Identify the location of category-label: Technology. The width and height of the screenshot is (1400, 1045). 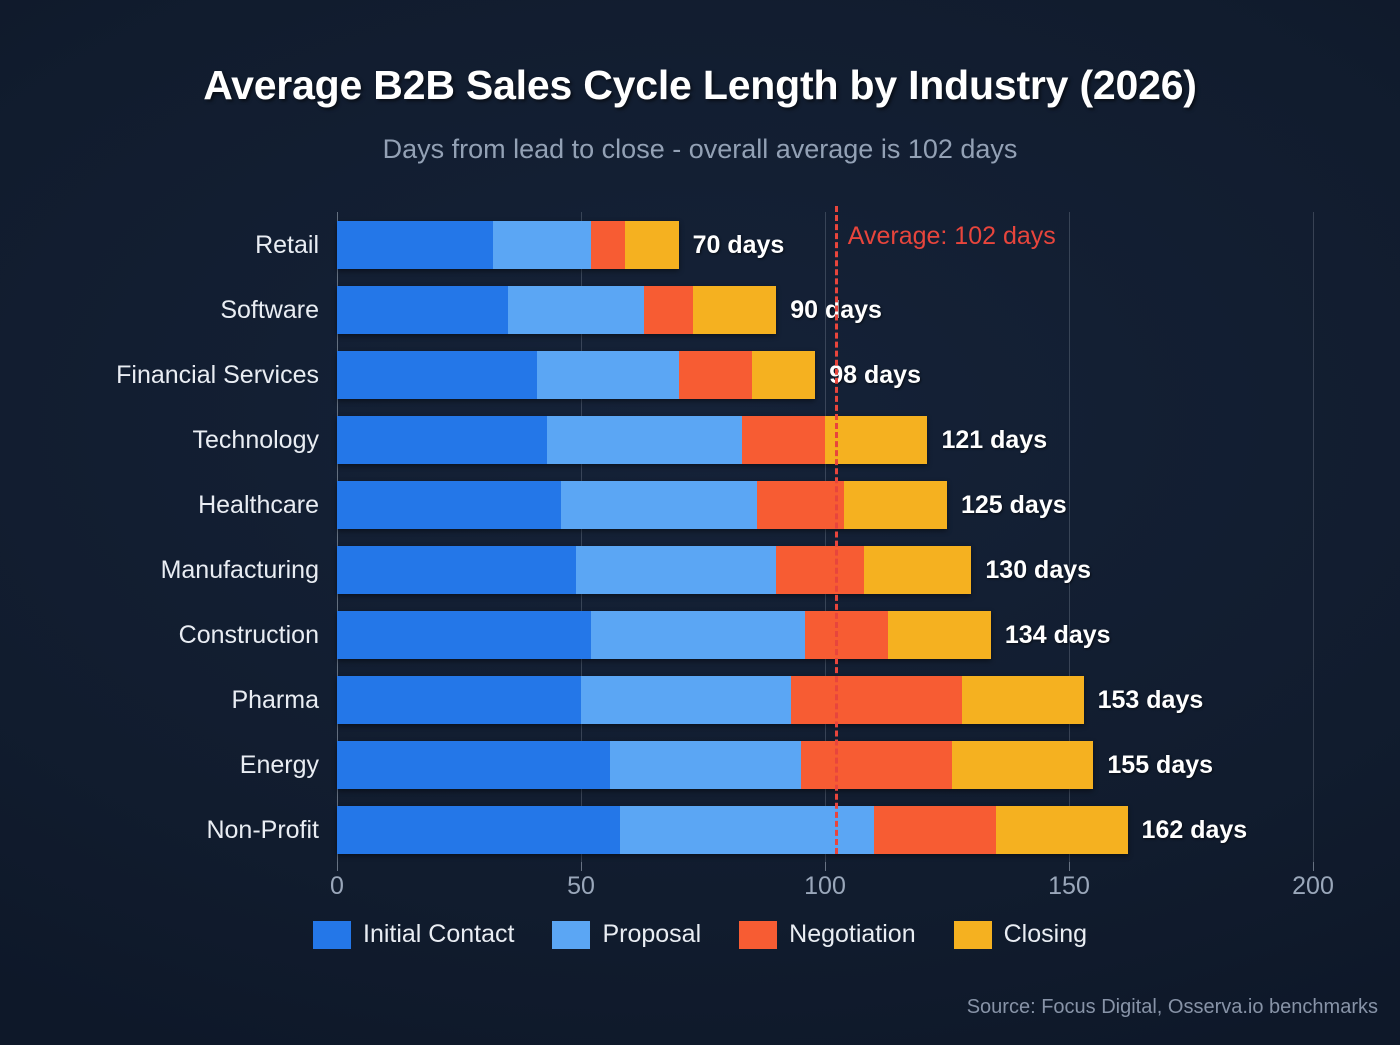
(255, 439).